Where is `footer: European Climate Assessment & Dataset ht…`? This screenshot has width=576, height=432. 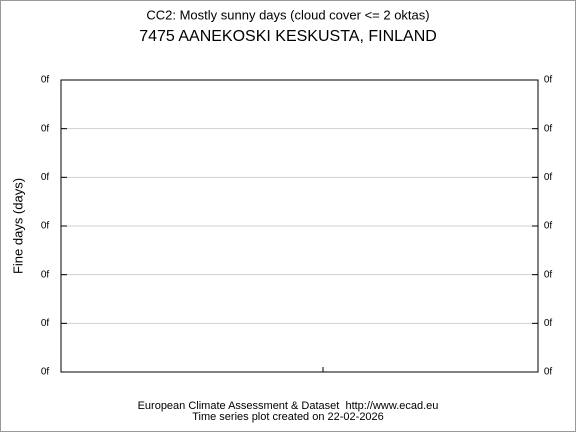 footer: European Climate Assessment & Dataset ht… is located at coordinates (288, 406).